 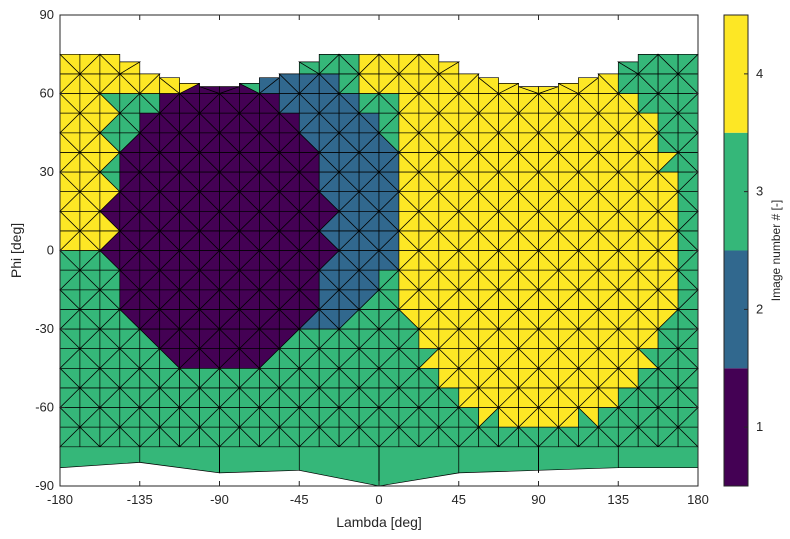 I want to click on x-tick-label: 180, so click(x=698, y=499).